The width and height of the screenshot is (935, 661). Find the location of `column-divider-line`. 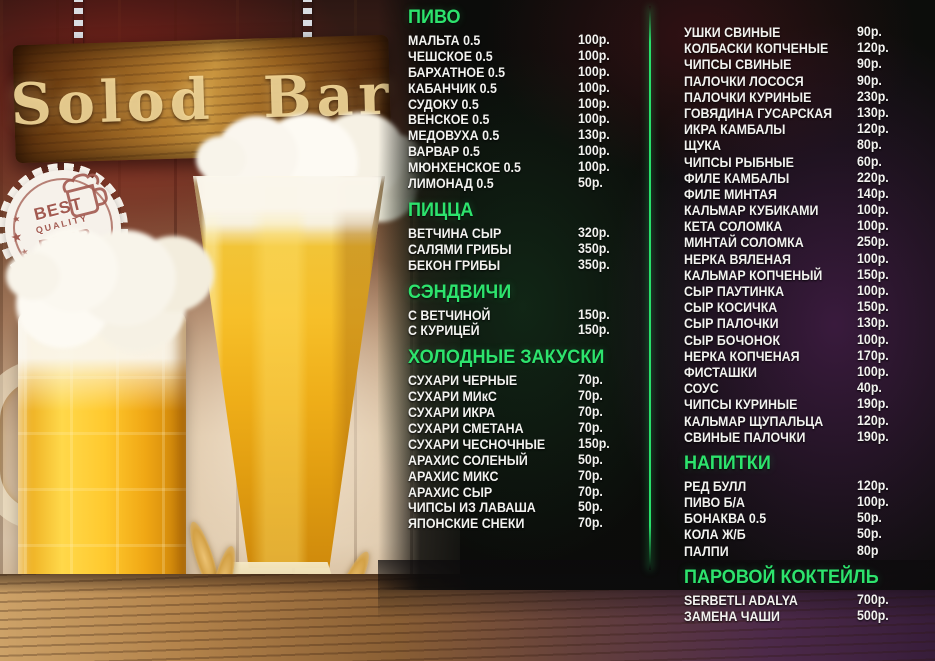

column-divider-line is located at coordinates (650, 288).